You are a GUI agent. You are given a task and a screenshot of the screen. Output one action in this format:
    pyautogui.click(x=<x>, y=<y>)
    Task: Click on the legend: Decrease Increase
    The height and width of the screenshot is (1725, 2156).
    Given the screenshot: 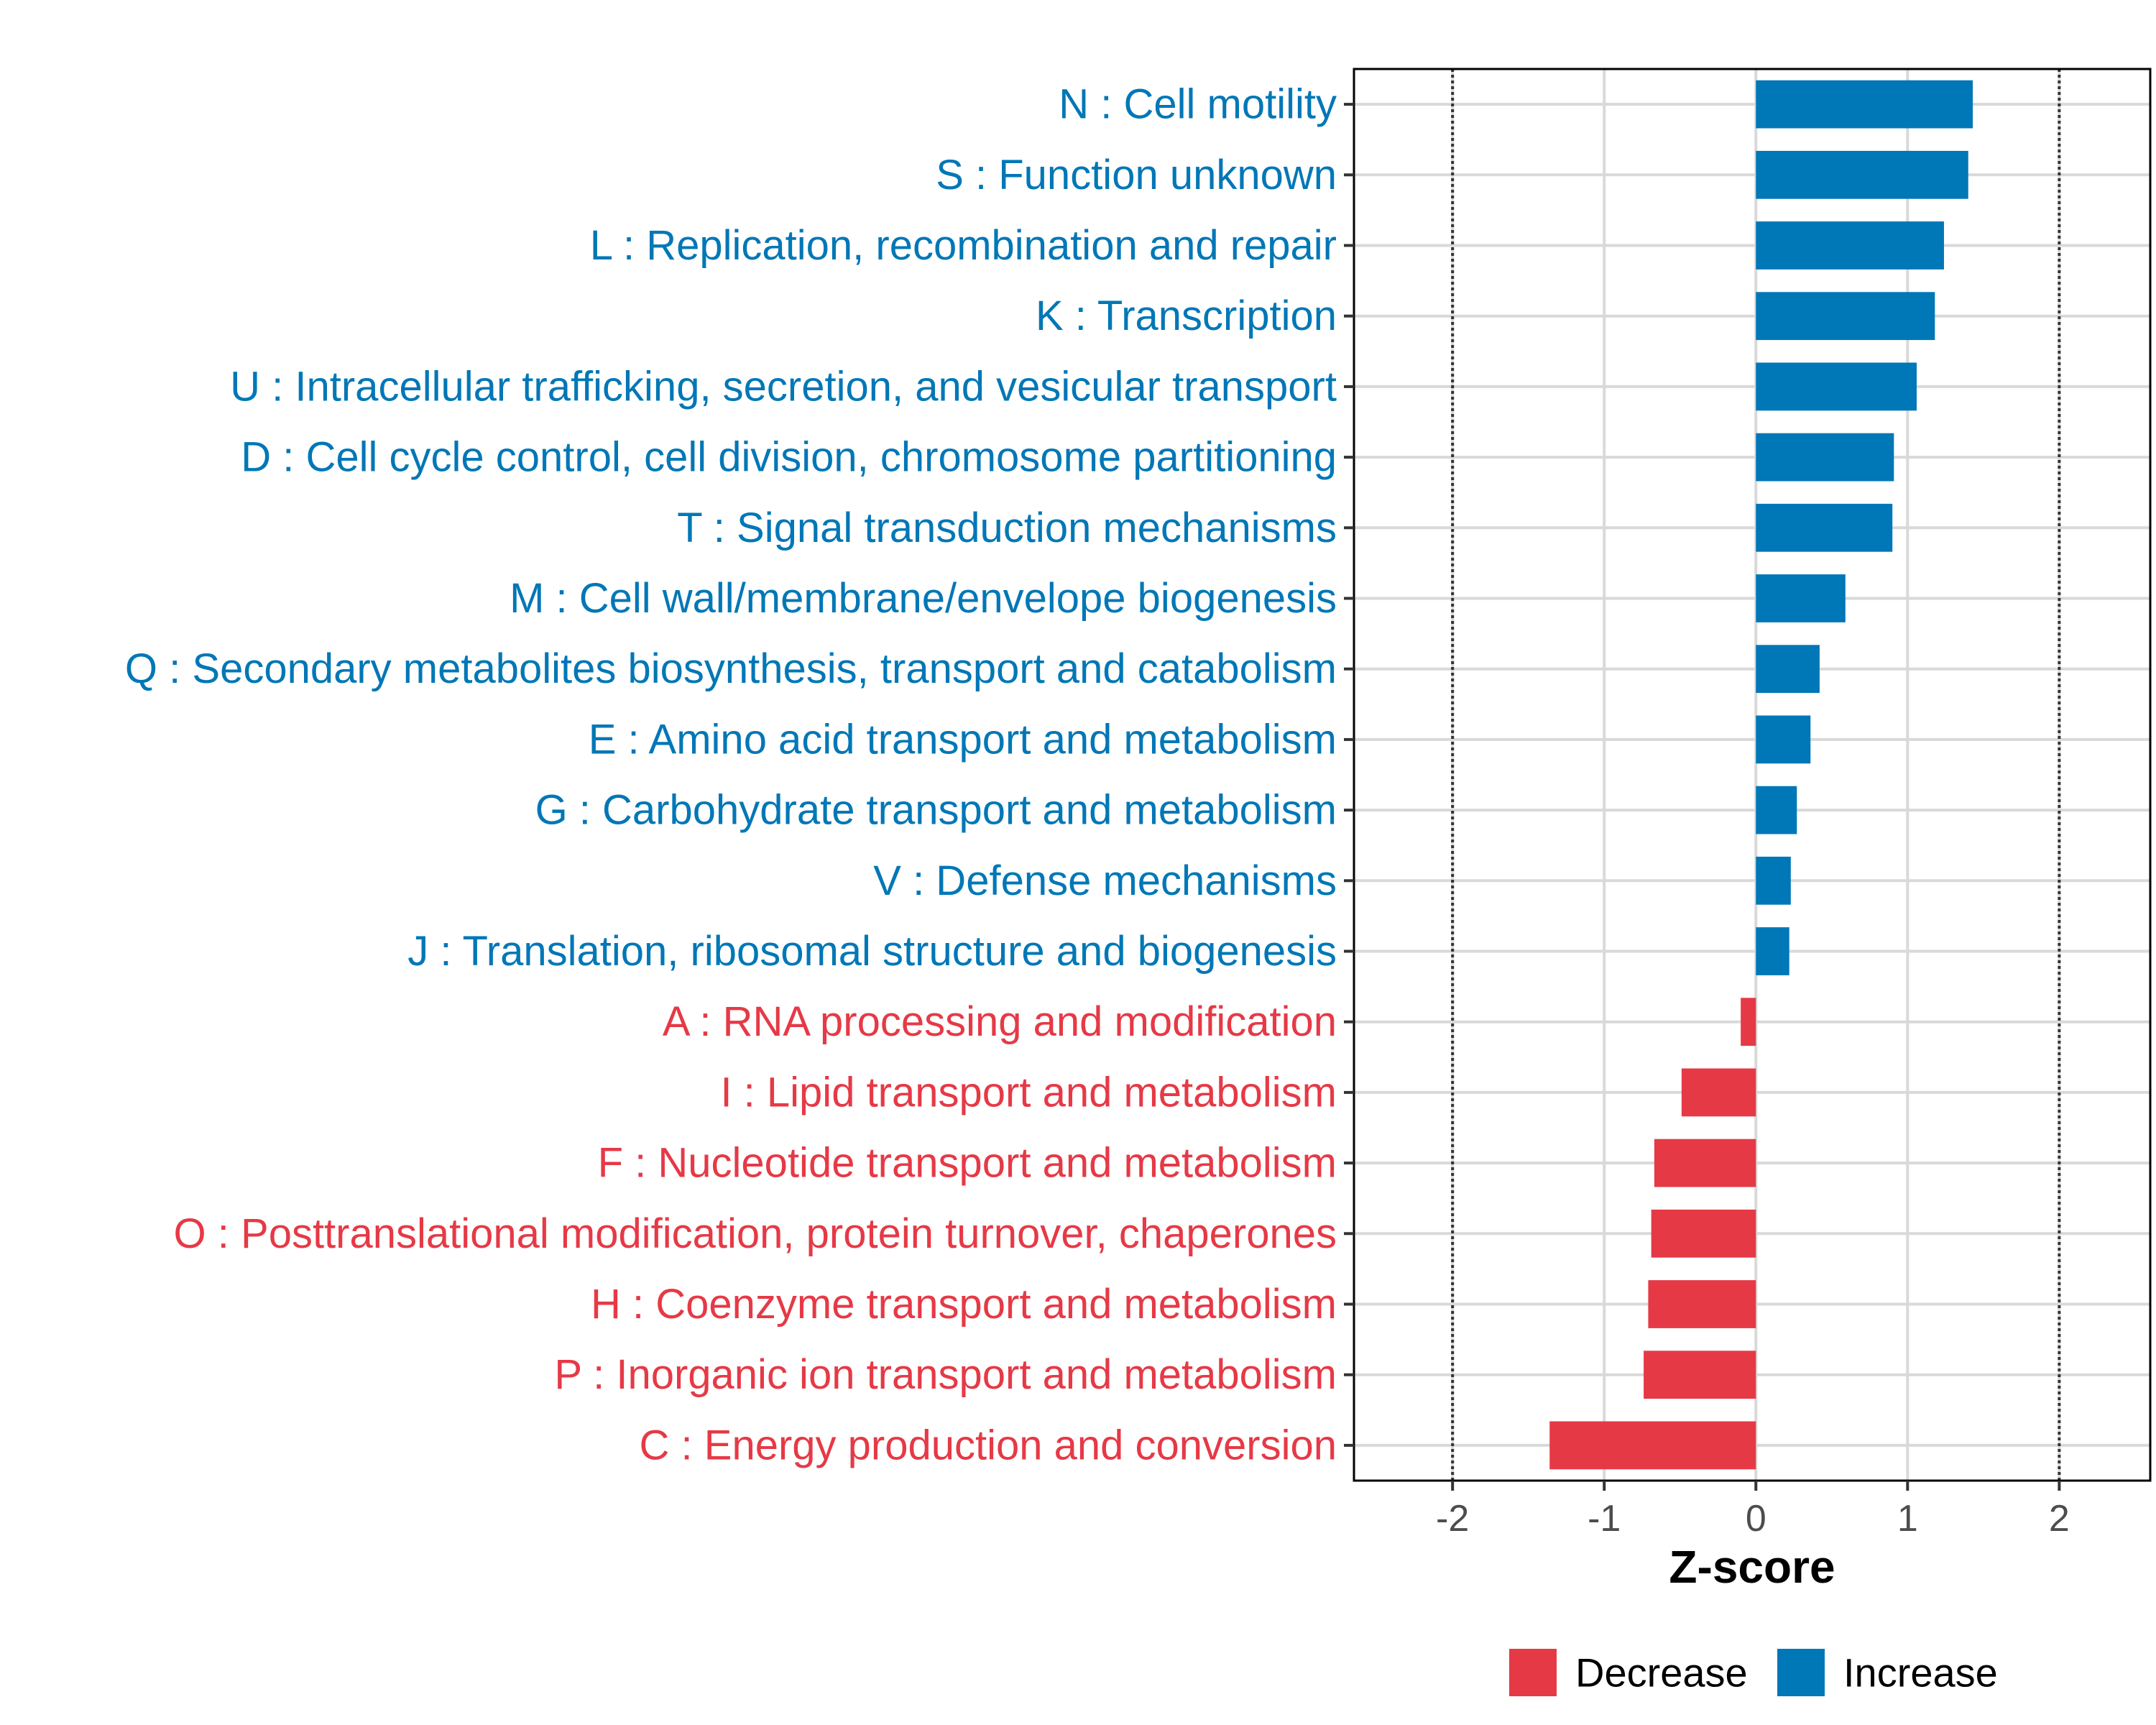 What is the action you would take?
    pyautogui.click(x=1753, y=1672)
    